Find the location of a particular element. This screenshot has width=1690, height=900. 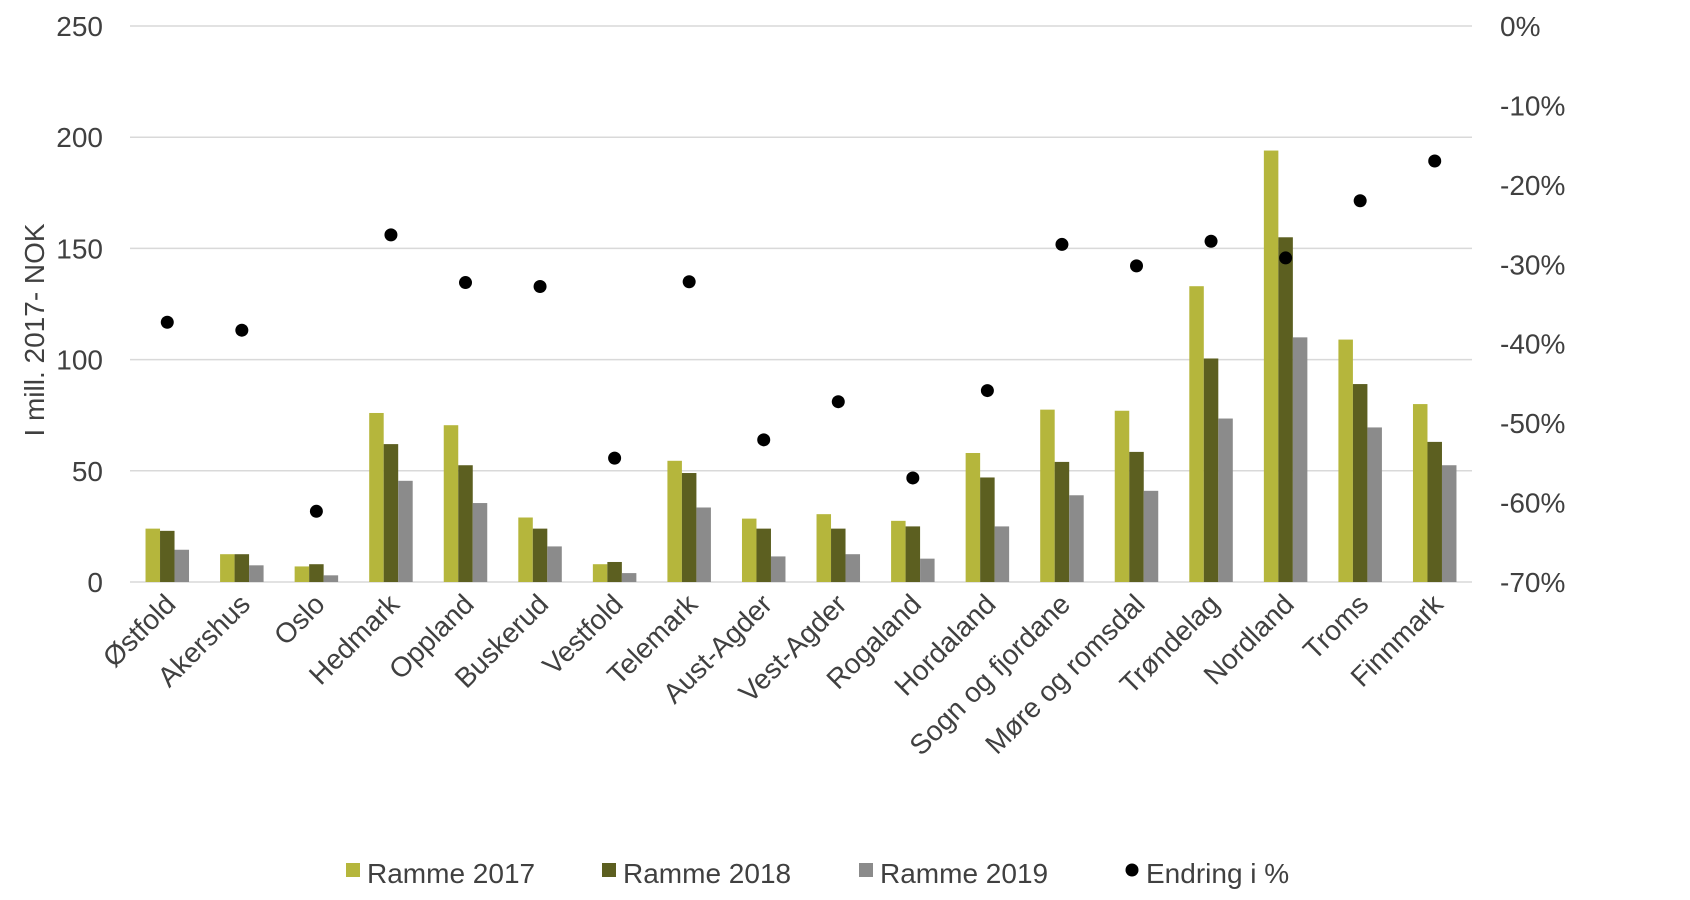

y-axis-title: I mill. 2017- NOK is located at coordinates (34, 329).